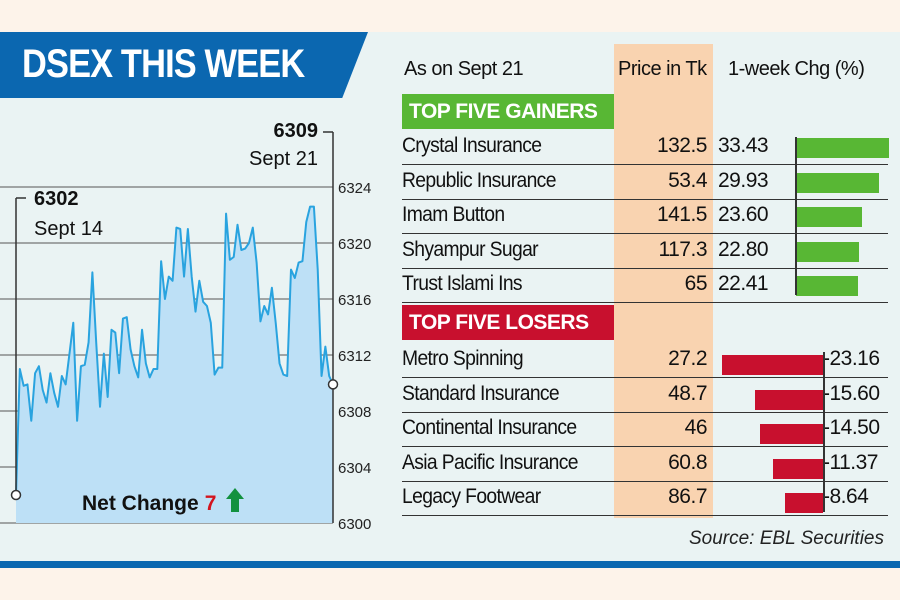  I want to click on losers-bar-axis, so click(824, 432).